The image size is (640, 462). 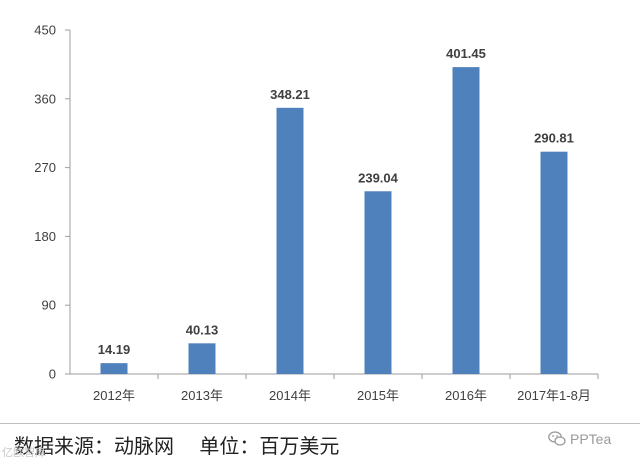 What do you see at coordinates (554, 395) in the screenshot?
I see `x-tick-label: 2017年1-8月` at bounding box center [554, 395].